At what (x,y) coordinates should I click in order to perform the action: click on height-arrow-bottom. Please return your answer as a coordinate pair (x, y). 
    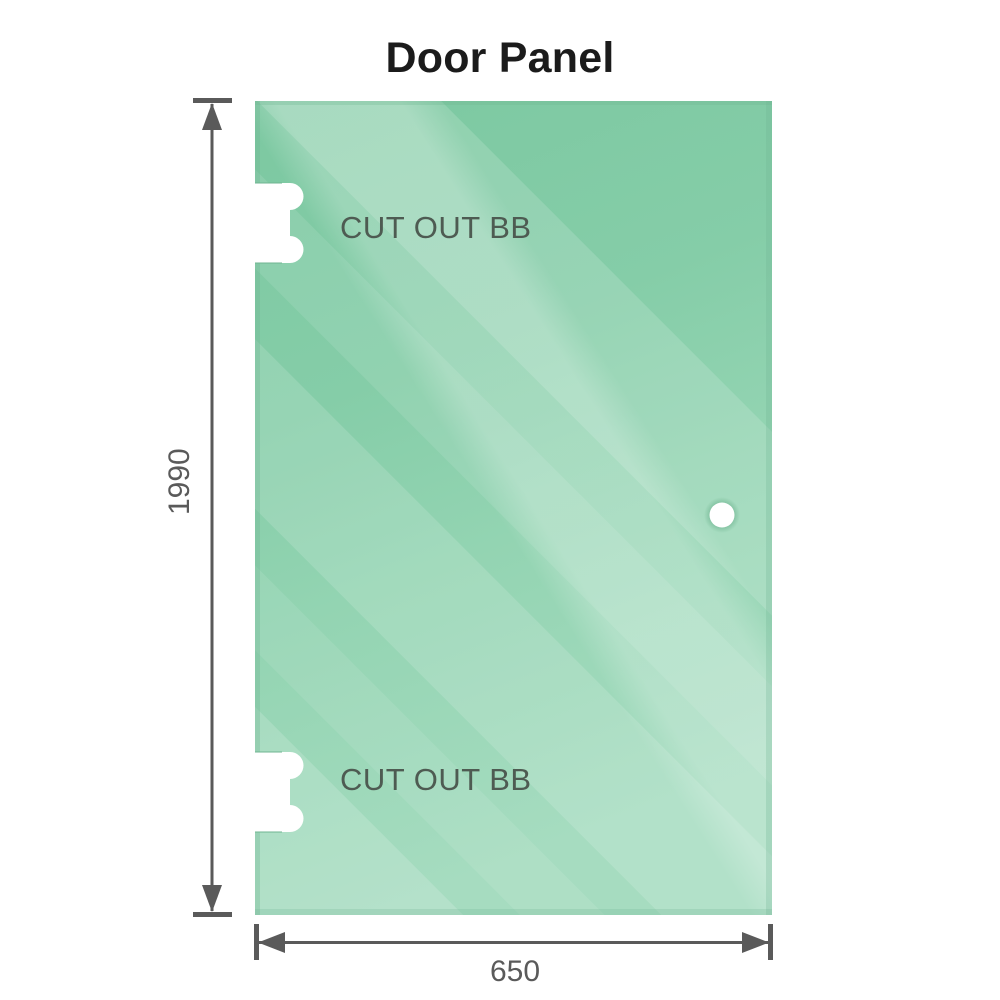
    Looking at the image, I should click on (212, 898).